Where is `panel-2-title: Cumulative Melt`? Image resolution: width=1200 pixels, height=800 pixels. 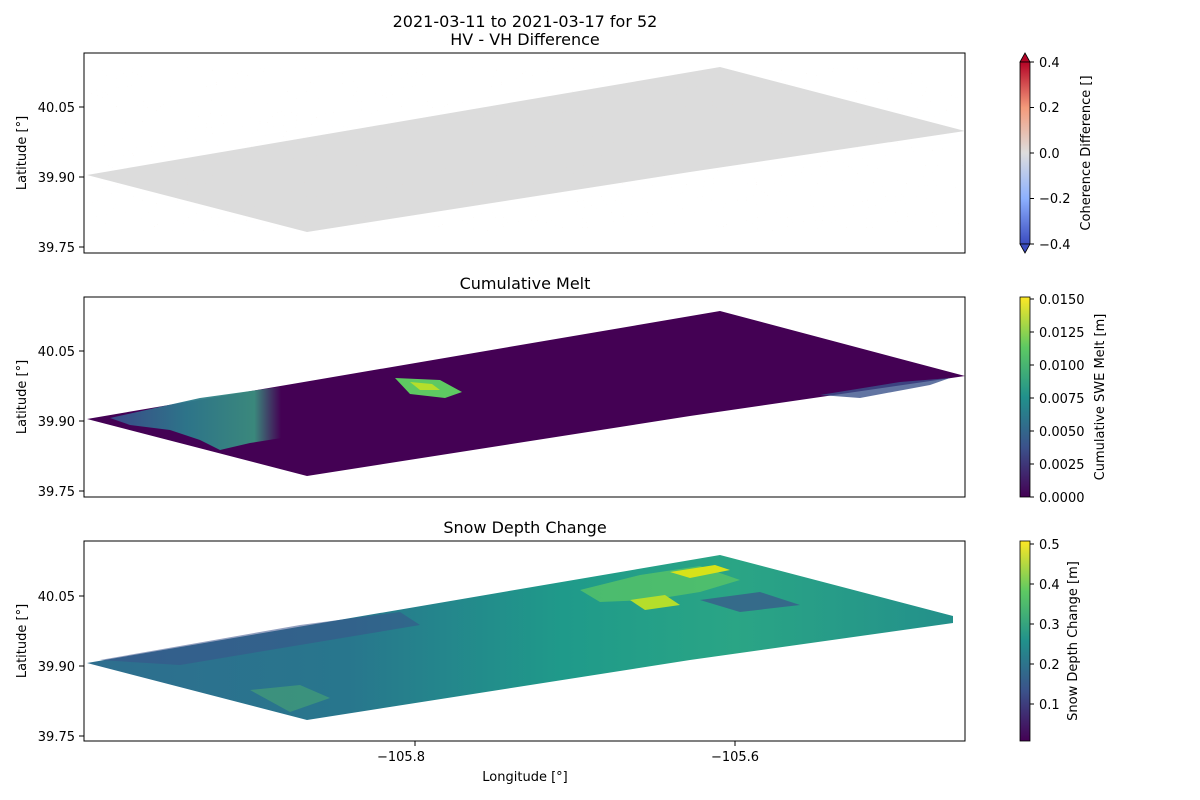
panel-2-title: Cumulative Melt is located at coordinates (525, 283).